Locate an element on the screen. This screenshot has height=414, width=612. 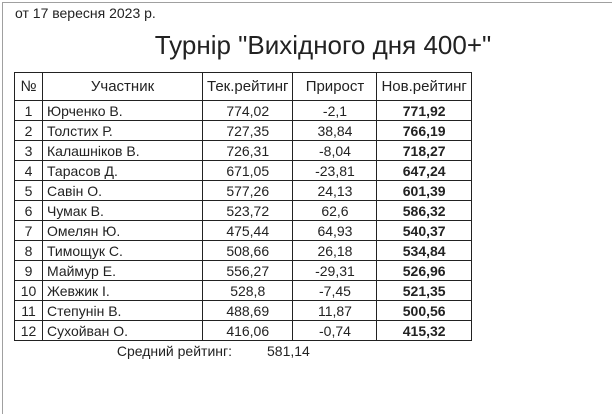
page-title: Турнір "Вихідного дня 400+" is located at coordinates (323, 45).